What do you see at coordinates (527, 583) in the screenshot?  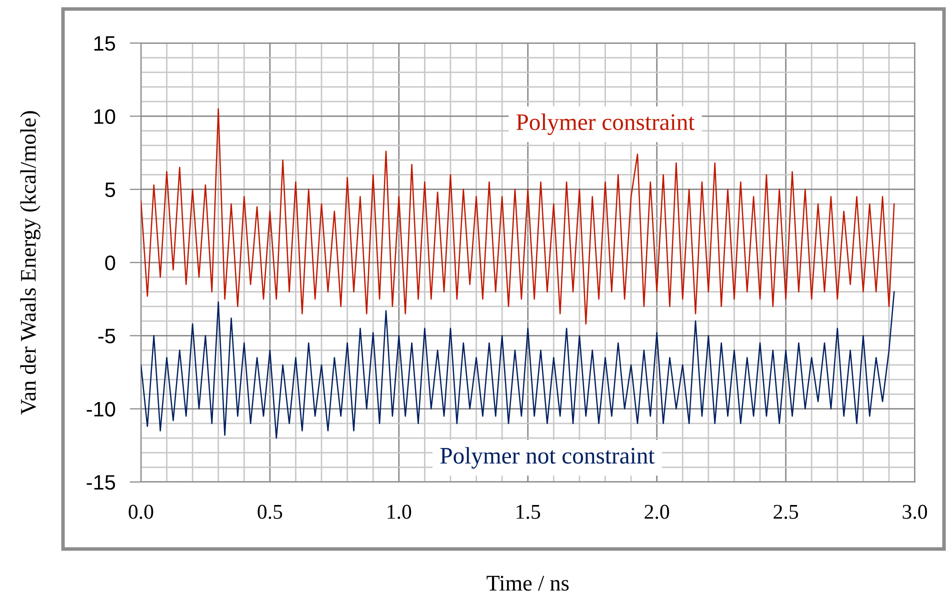 I see `x-axis-title: Time / ns` at bounding box center [527, 583].